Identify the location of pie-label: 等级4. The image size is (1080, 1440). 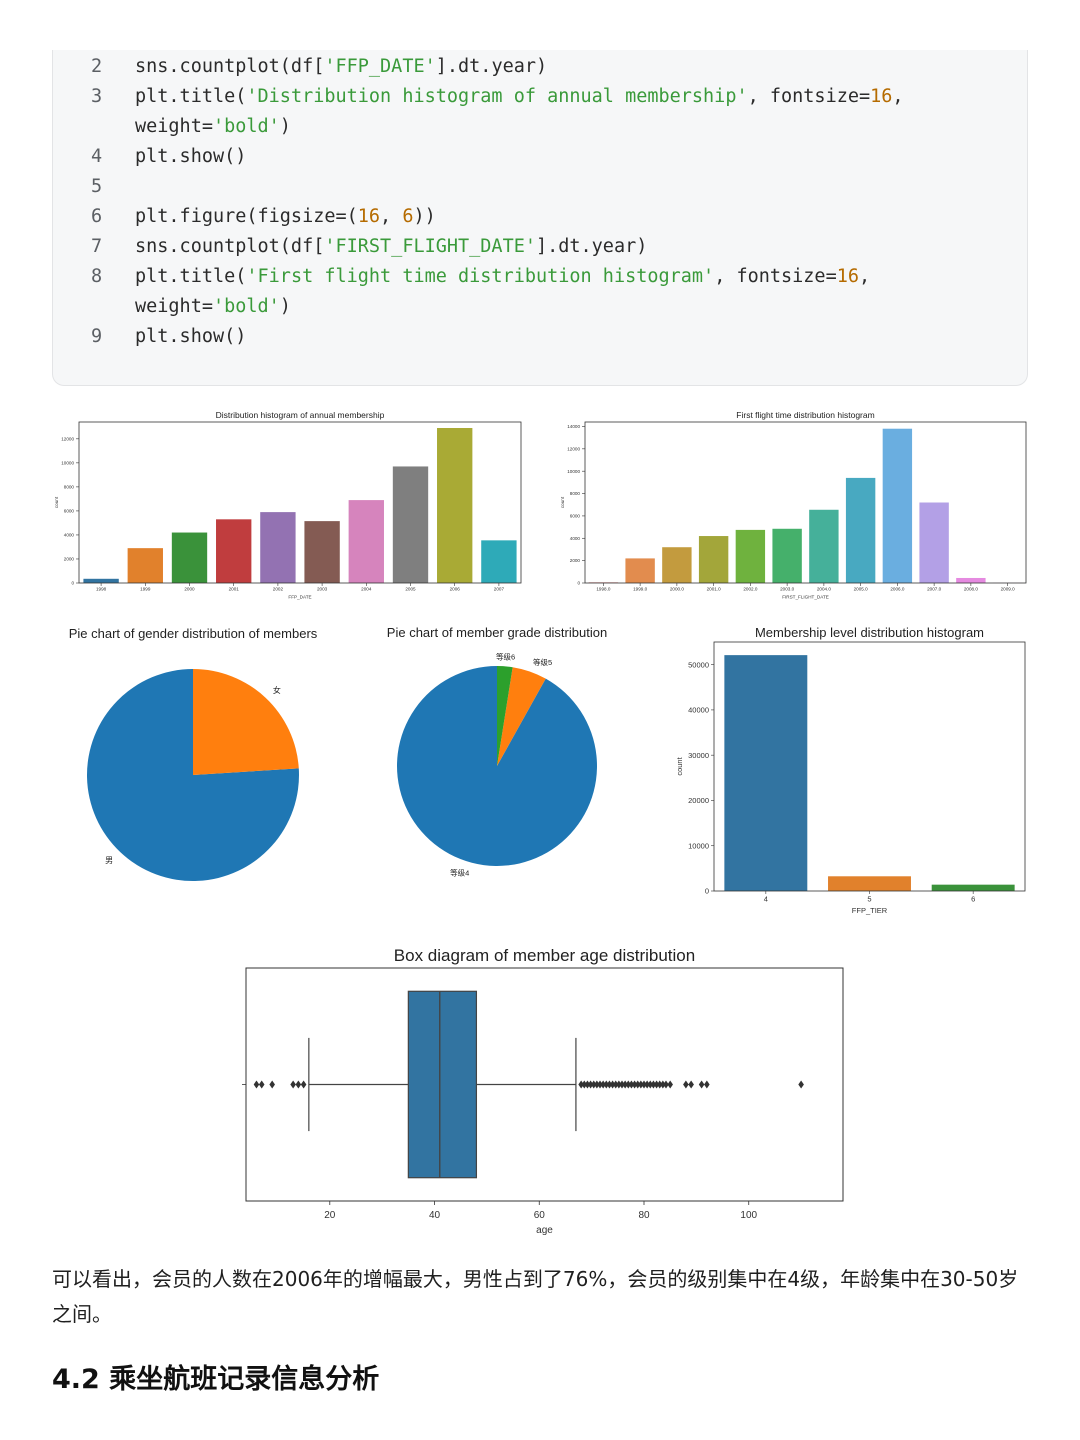
(459, 872).